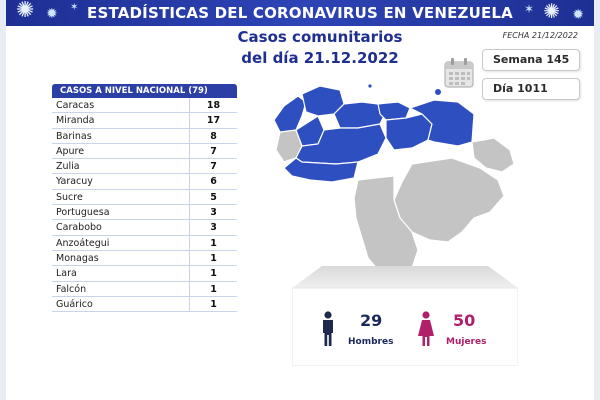 The height and width of the screenshot is (400, 600). Describe the element at coordinates (144, 91) in the screenshot. I see `table-header: CASOS A NIVEL NACIONAL (79)` at that location.